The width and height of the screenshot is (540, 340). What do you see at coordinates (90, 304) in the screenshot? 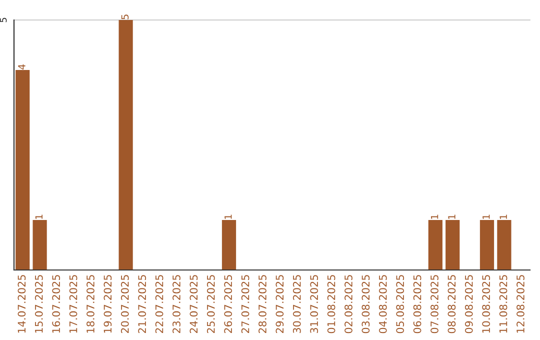
I see `x-tick-label: 18.07.2025` at bounding box center [90, 304].